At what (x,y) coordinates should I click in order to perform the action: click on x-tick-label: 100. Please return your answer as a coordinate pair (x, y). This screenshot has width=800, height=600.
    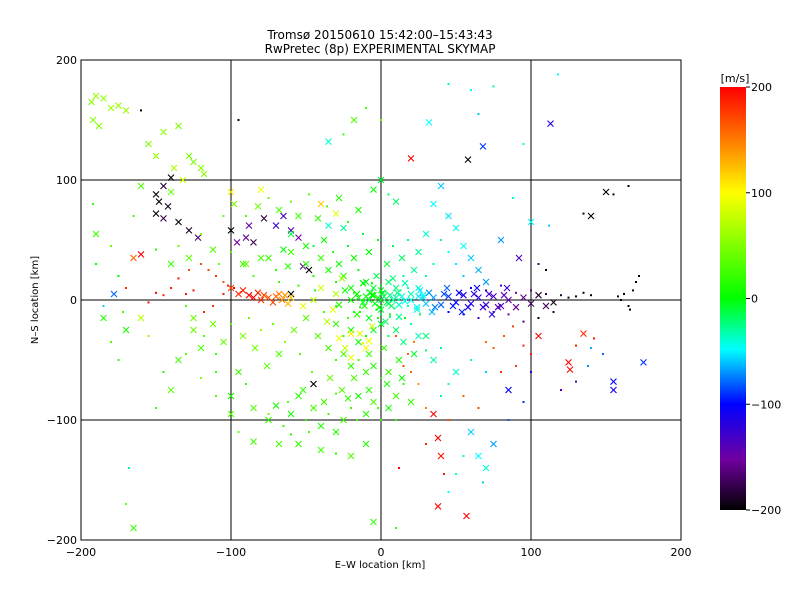
    Looking at the image, I should click on (531, 552).